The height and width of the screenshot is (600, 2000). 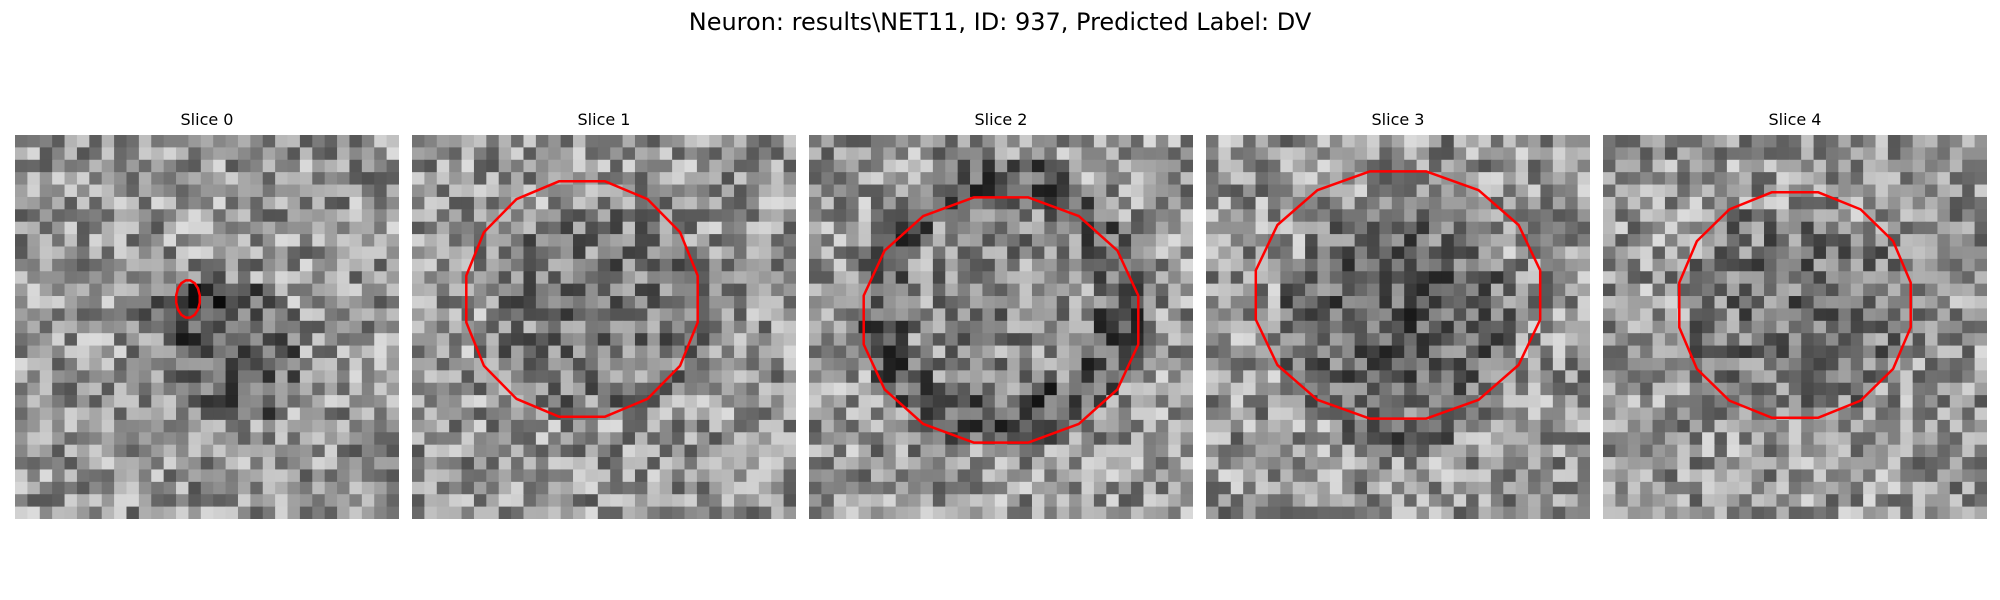 I want to click on slice-1-image, so click(x=604, y=327).